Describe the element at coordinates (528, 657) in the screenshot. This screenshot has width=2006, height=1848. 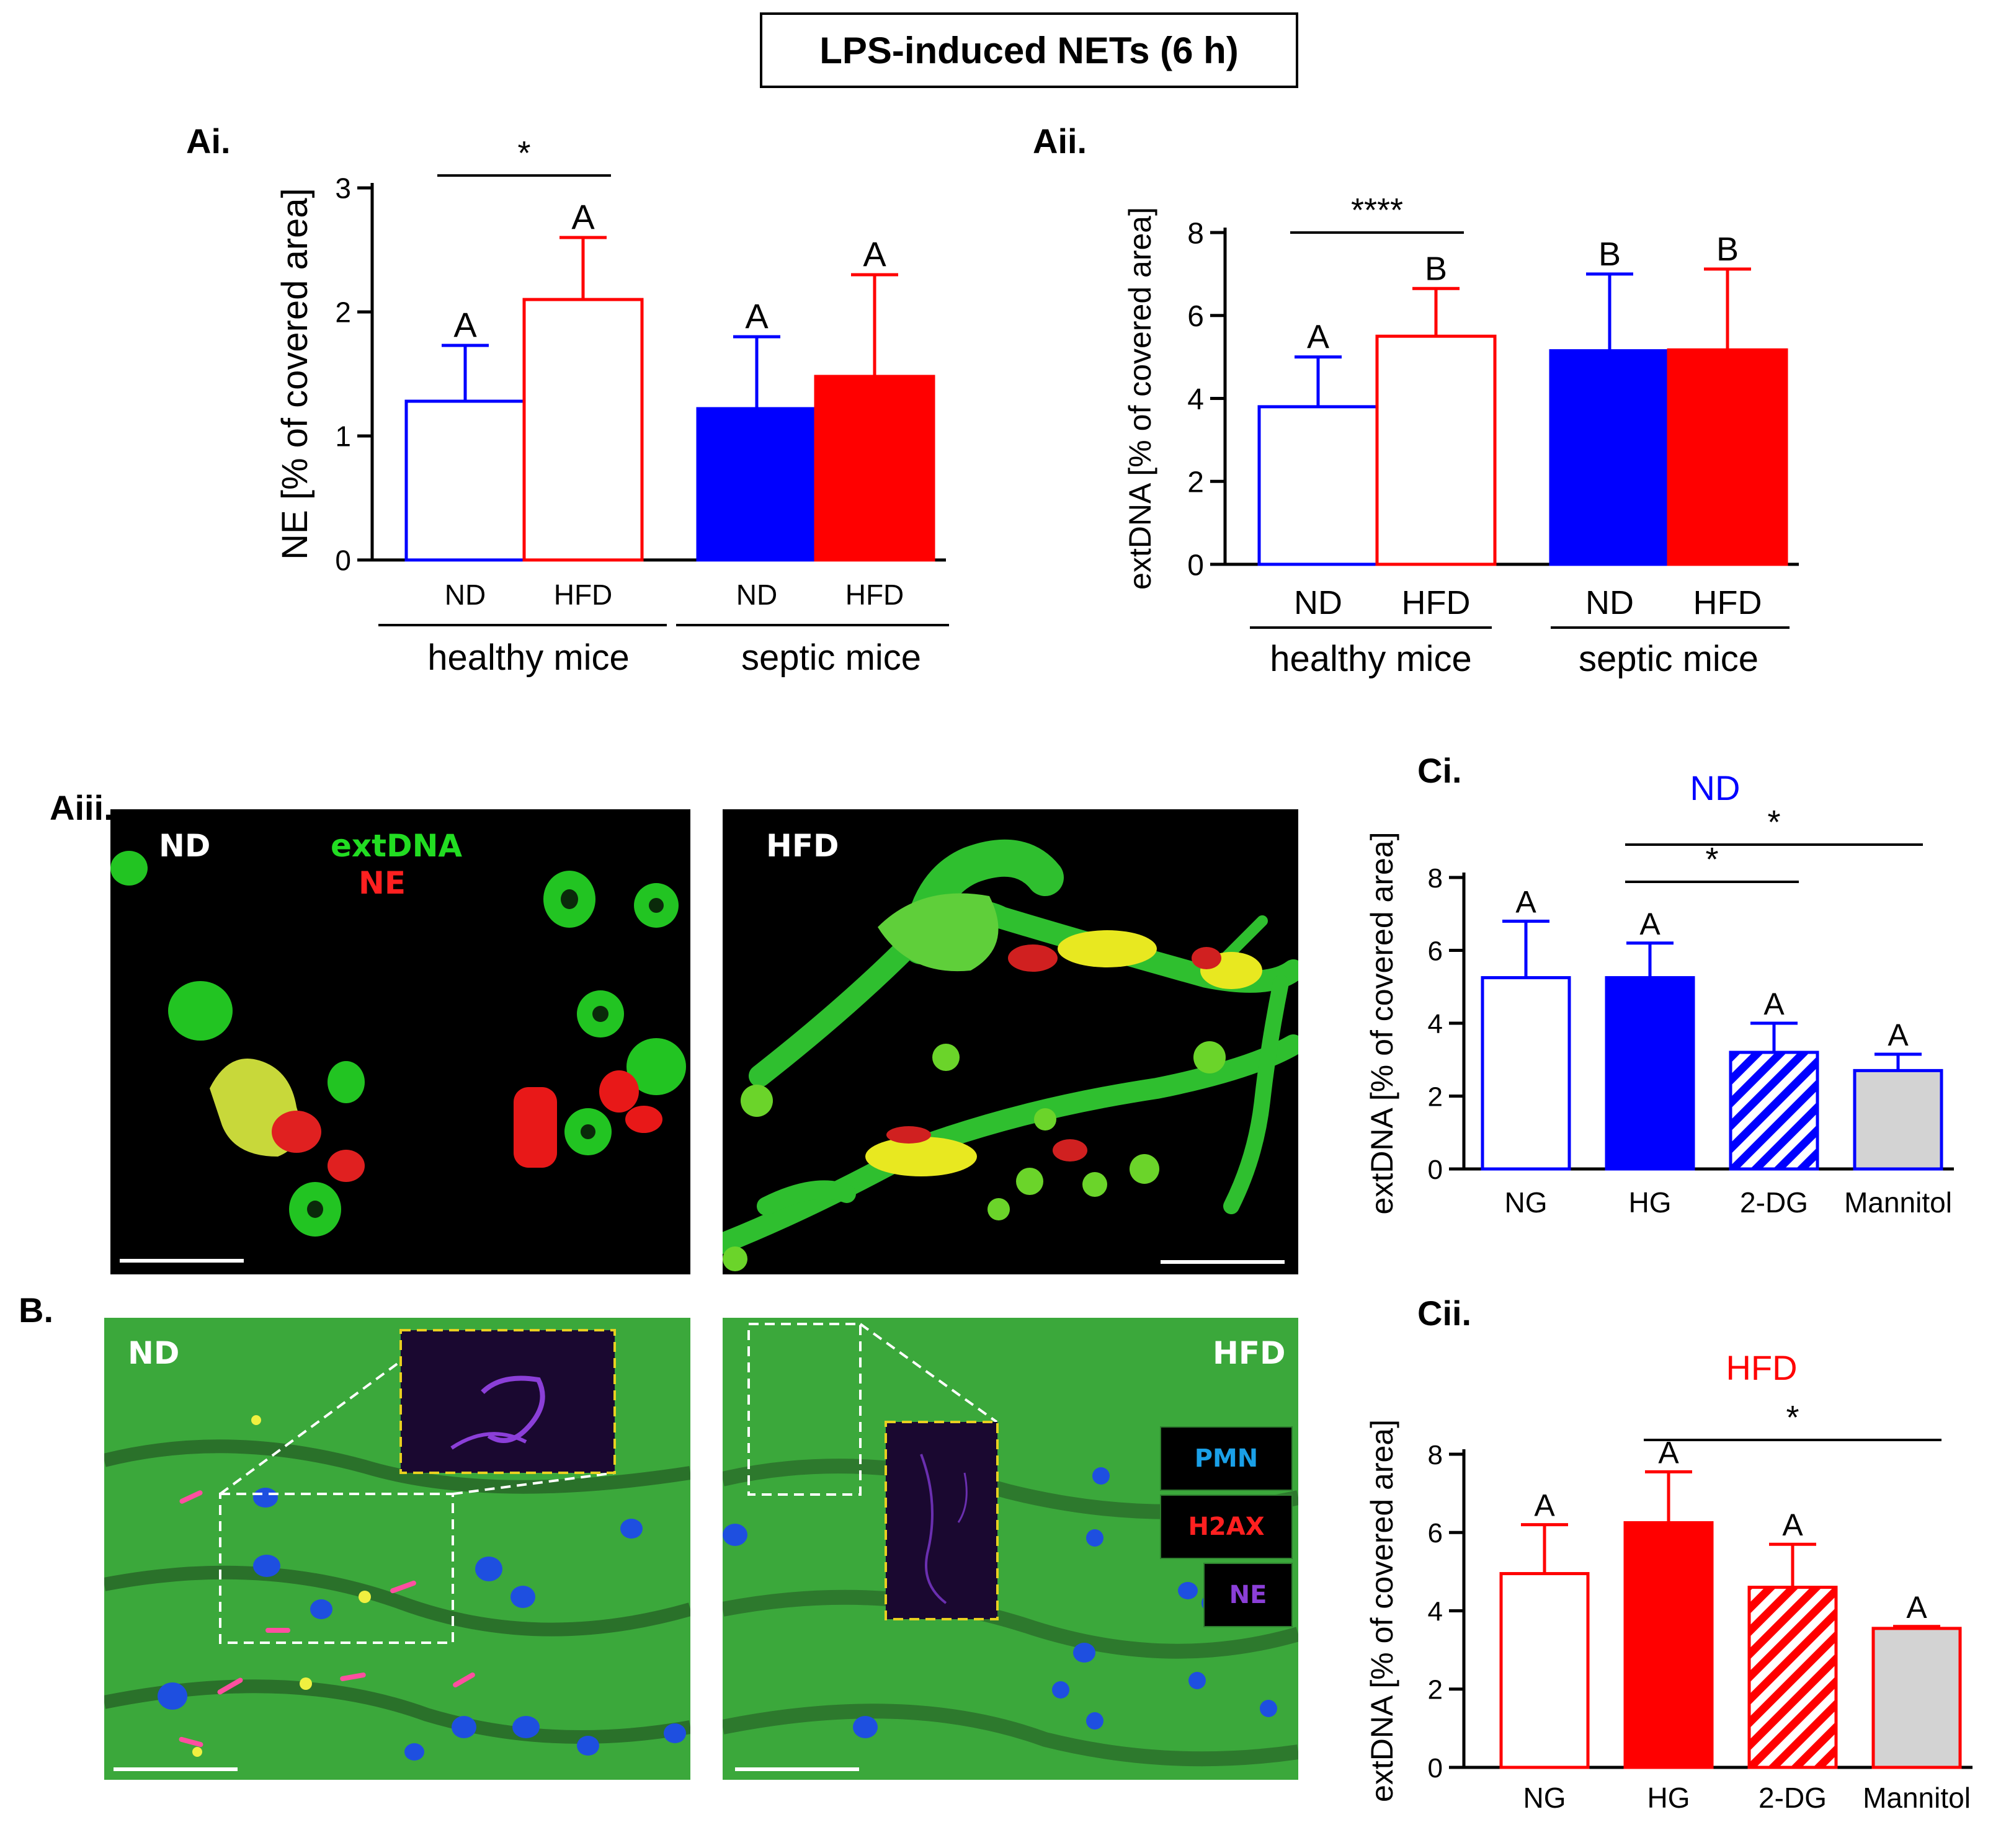
I see `ai-group-label: healthy mice` at that location.